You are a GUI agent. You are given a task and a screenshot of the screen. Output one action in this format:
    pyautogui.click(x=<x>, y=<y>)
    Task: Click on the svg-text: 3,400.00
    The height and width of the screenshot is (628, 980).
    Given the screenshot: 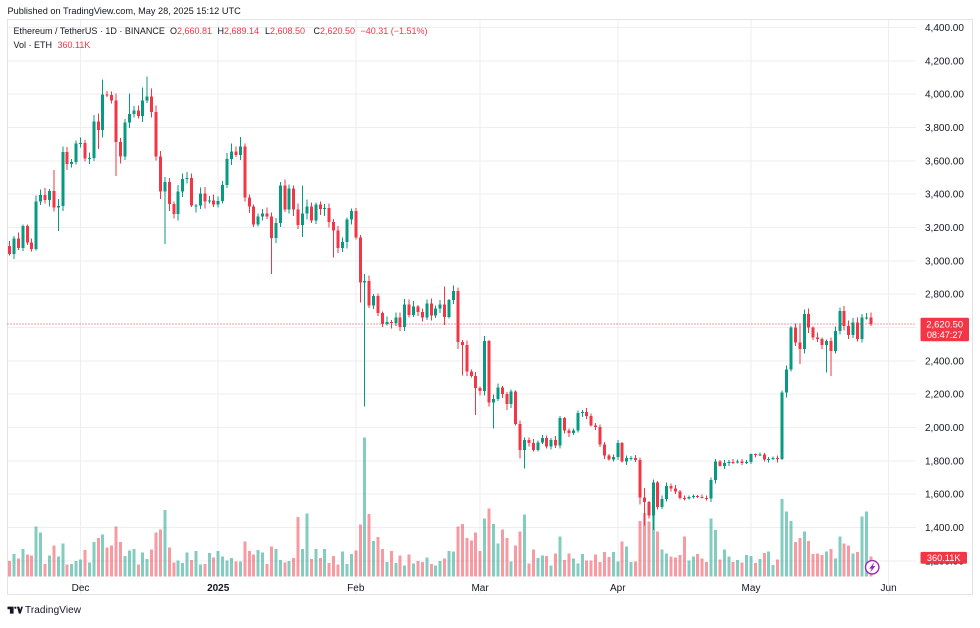 What is the action you would take?
    pyautogui.click(x=944, y=195)
    